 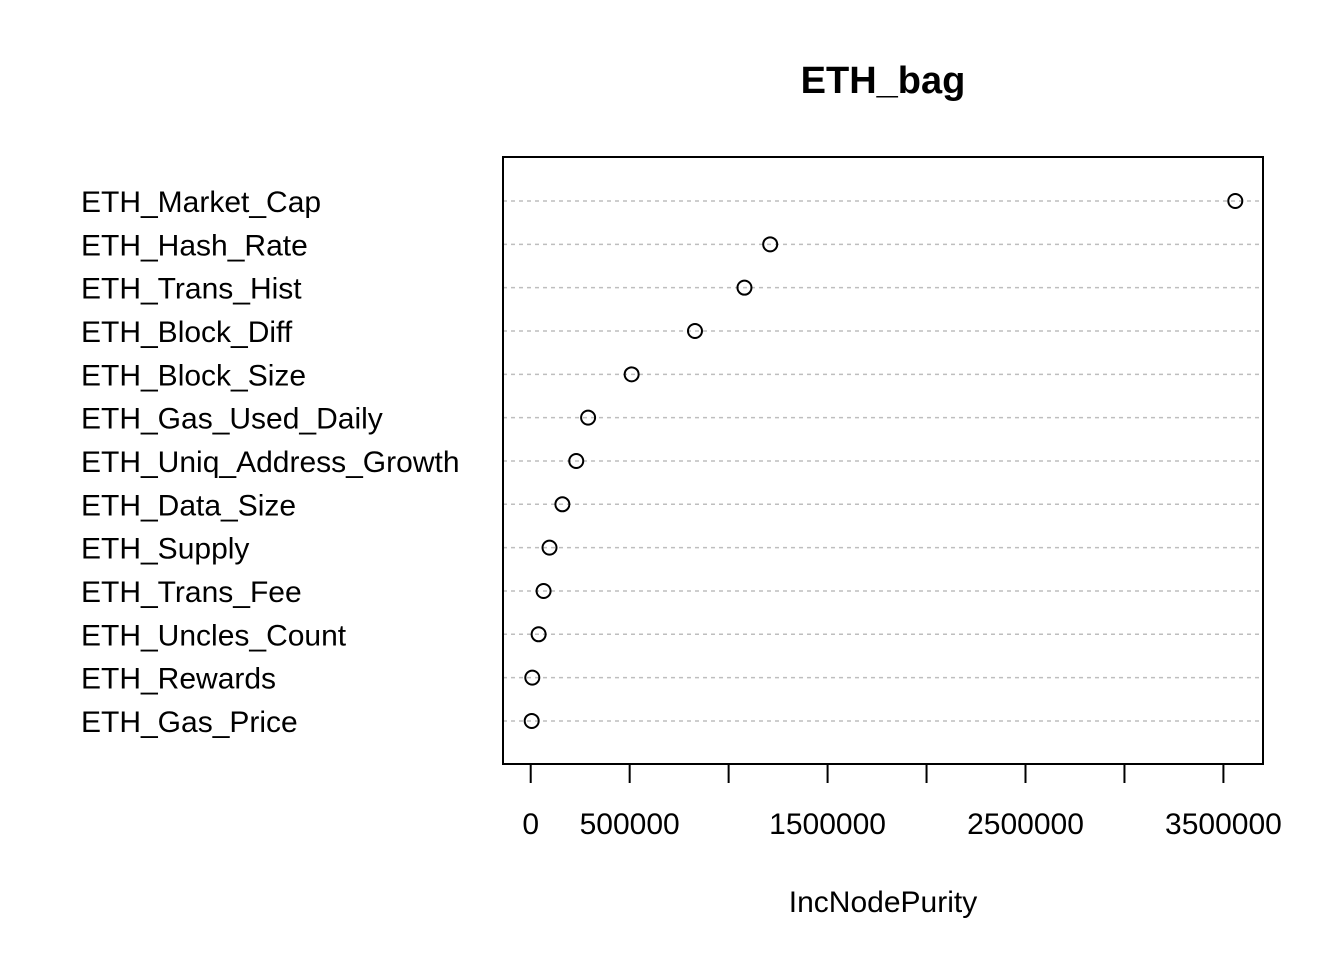 What do you see at coordinates (827, 824) in the screenshot?
I see `x-tick-label: 1500000` at bounding box center [827, 824].